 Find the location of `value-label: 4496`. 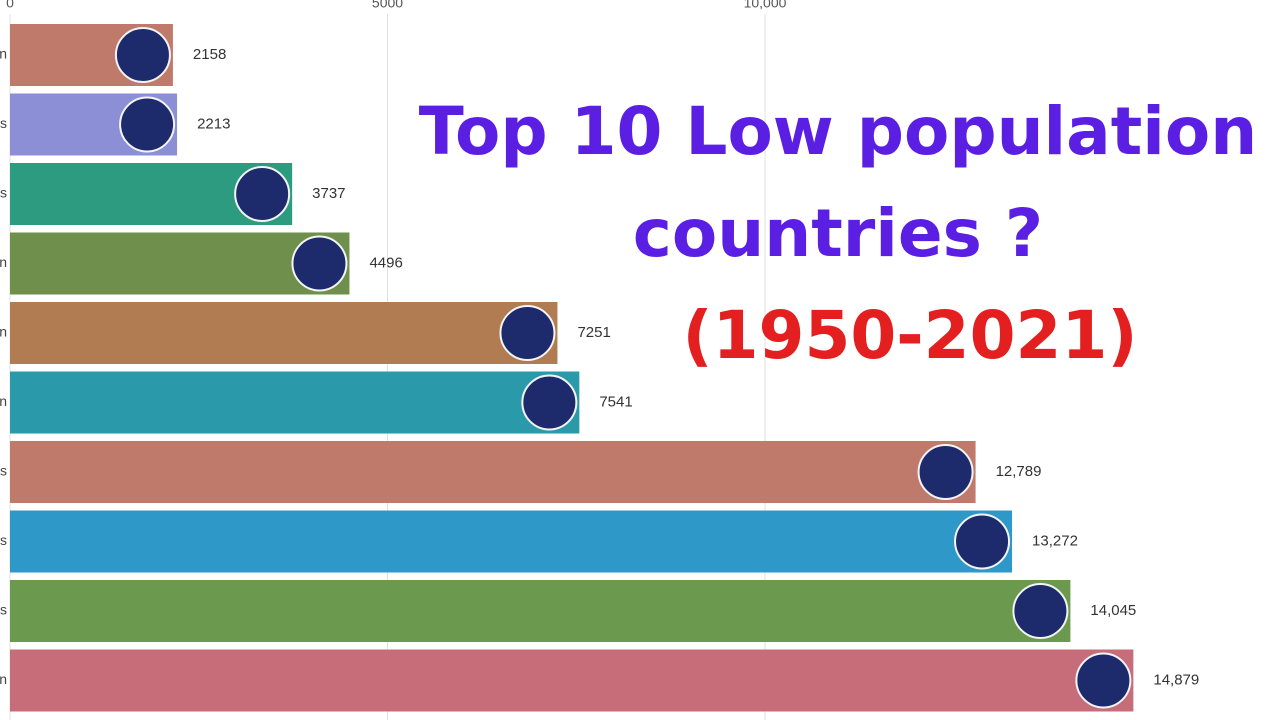

value-label: 4496 is located at coordinates (385, 262).